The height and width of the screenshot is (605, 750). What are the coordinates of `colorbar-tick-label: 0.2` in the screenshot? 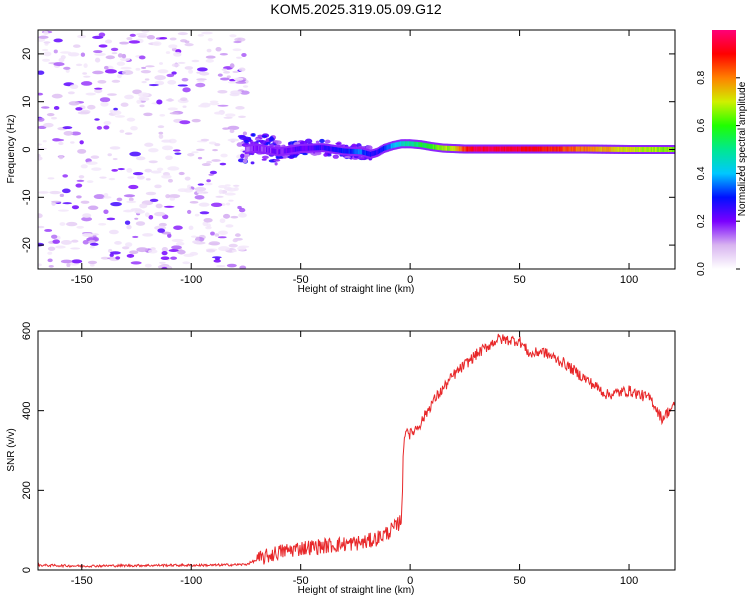 It's located at (701, 221).